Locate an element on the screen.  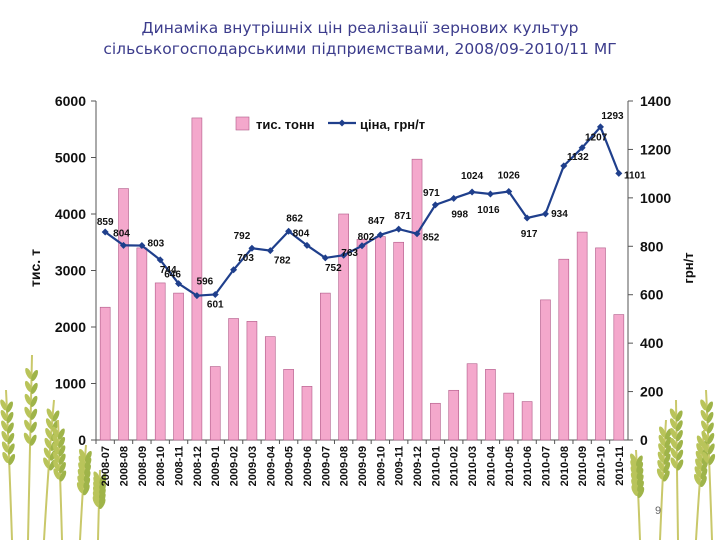
price-data-label: 763 is located at coordinates (349, 253).